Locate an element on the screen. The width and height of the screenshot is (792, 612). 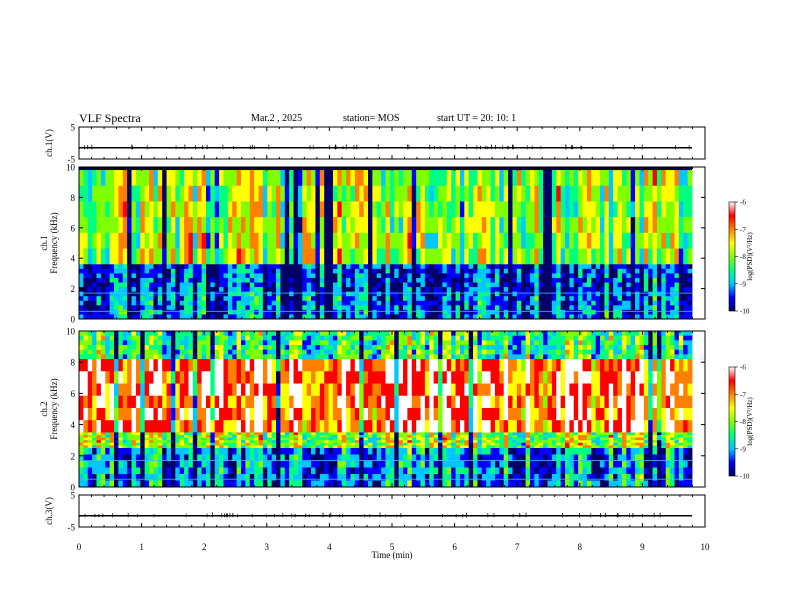
station-label: station= MOS is located at coordinates (371, 118).